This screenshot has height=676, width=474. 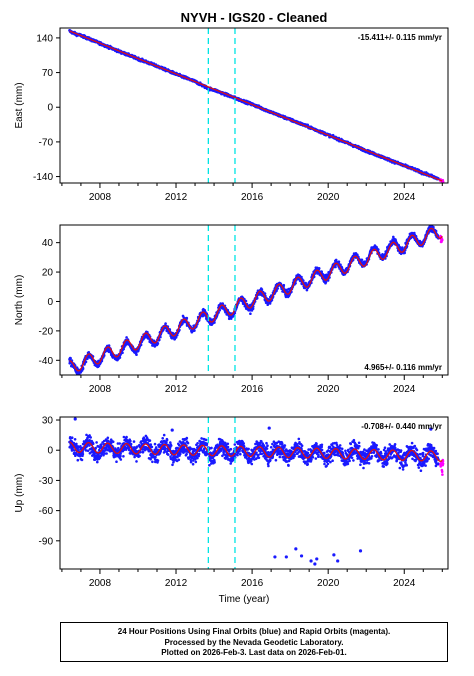 I want to click on y-tick-label: -70, so click(x=46, y=142).